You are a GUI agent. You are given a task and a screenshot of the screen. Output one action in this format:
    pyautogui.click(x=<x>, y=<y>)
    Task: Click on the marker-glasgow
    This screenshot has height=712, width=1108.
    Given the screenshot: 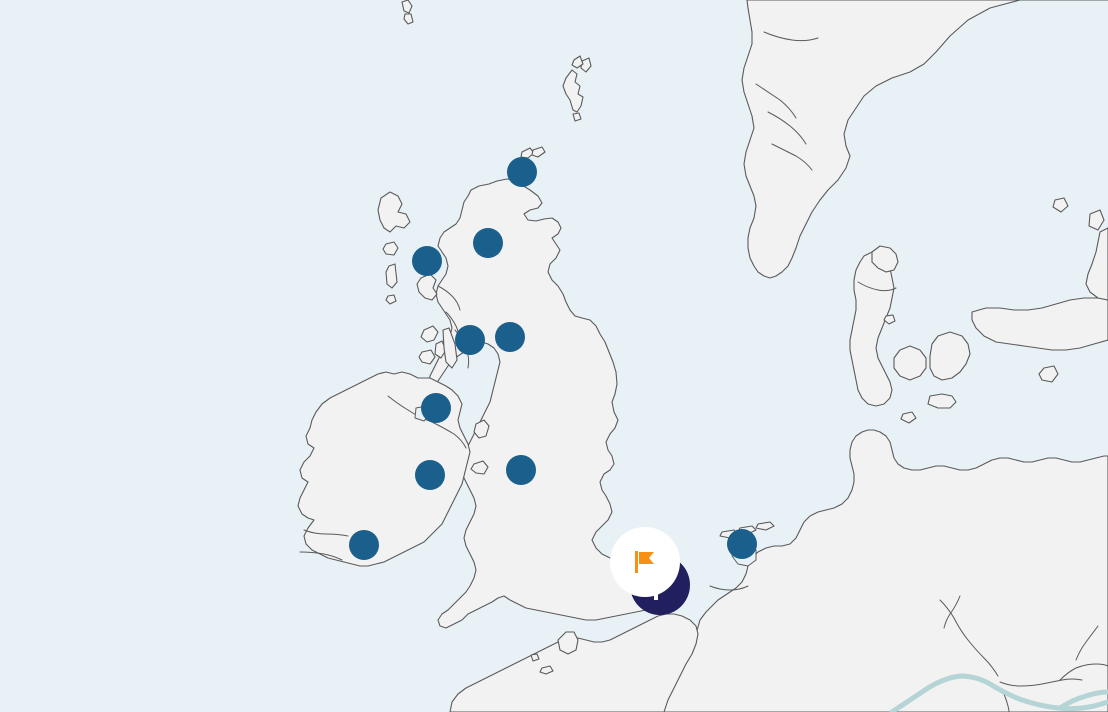 What is the action you would take?
    pyautogui.click(x=470, y=340)
    